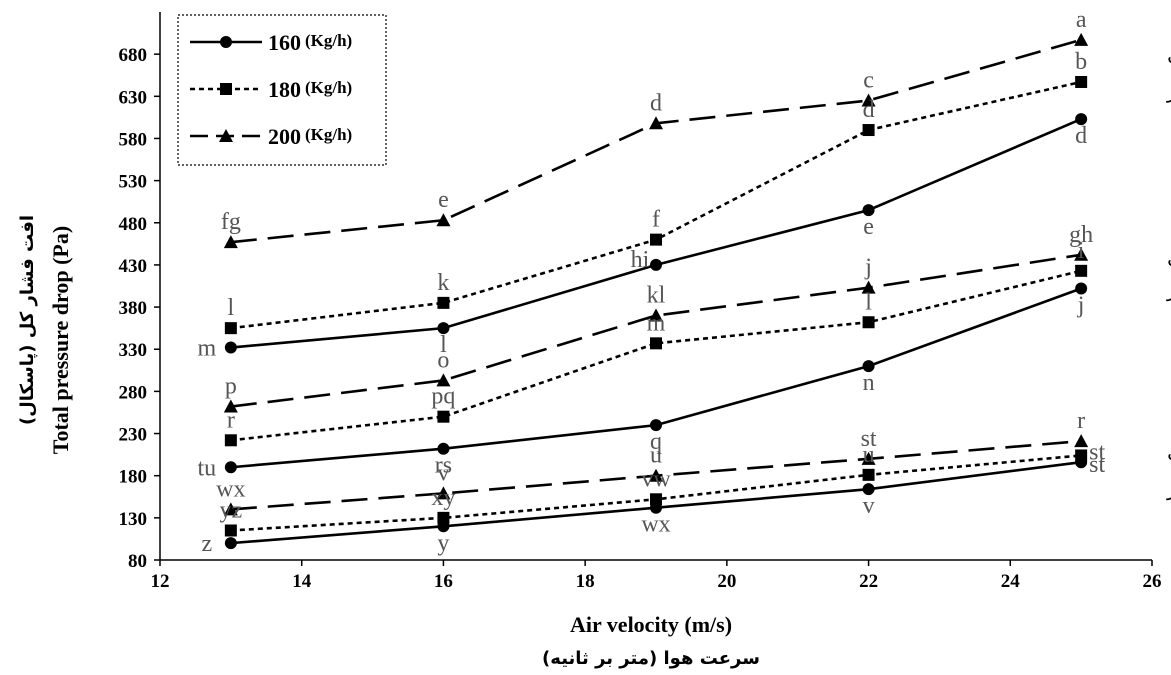 The image size is (1171, 675). I want to click on length-label-4m-line1: طول, so click(1169, 256).